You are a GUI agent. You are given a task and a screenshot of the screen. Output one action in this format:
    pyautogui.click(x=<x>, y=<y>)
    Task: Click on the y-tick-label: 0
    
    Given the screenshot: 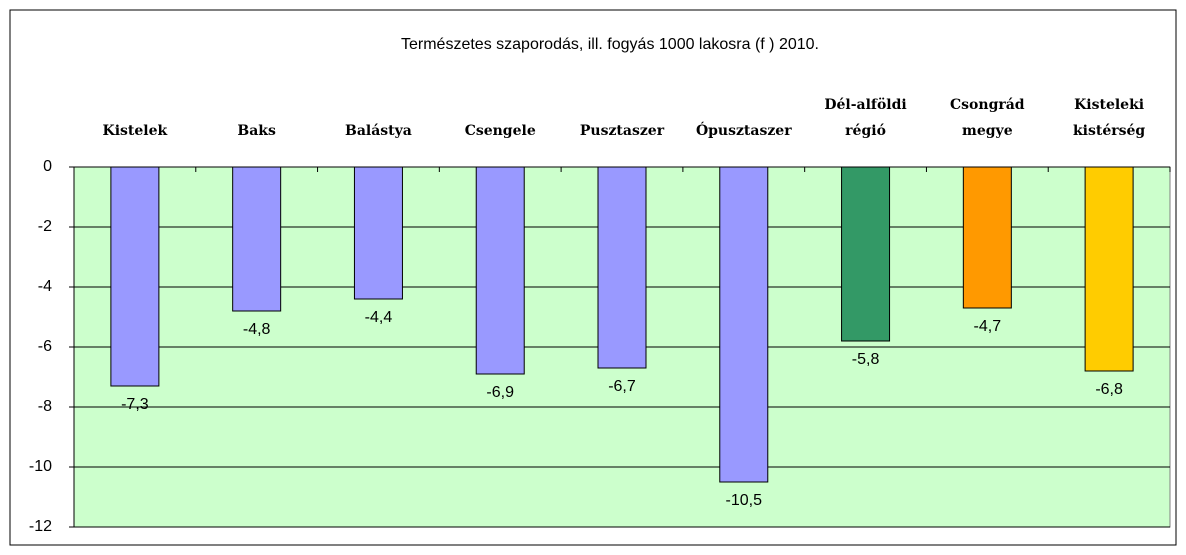 What is the action you would take?
    pyautogui.click(x=47, y=166)
    